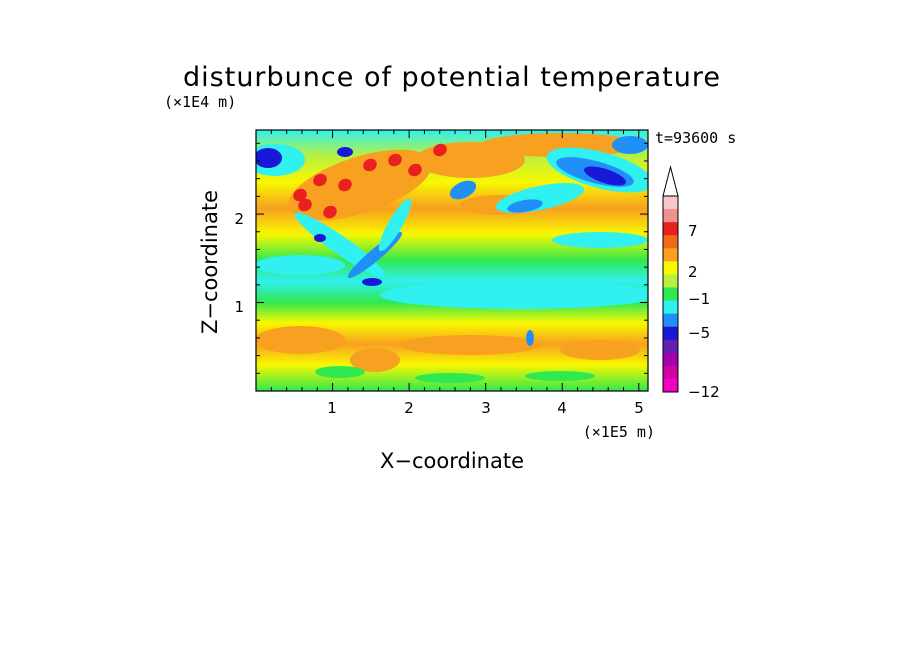 Image resolution: width=904 pixels, height=654 pixels. What do you see at coordinates (639, 408) in the screenshot?
I see `x-tick-label: 5` at bounding box center [639, 408].